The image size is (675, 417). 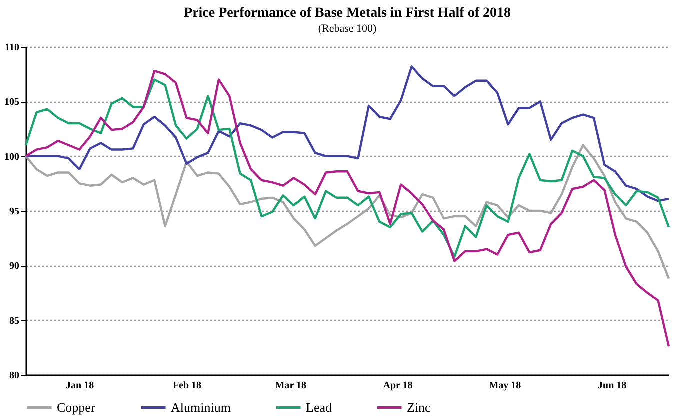 I want to click on y-tick-label: 95, so click(x=15, y=212).